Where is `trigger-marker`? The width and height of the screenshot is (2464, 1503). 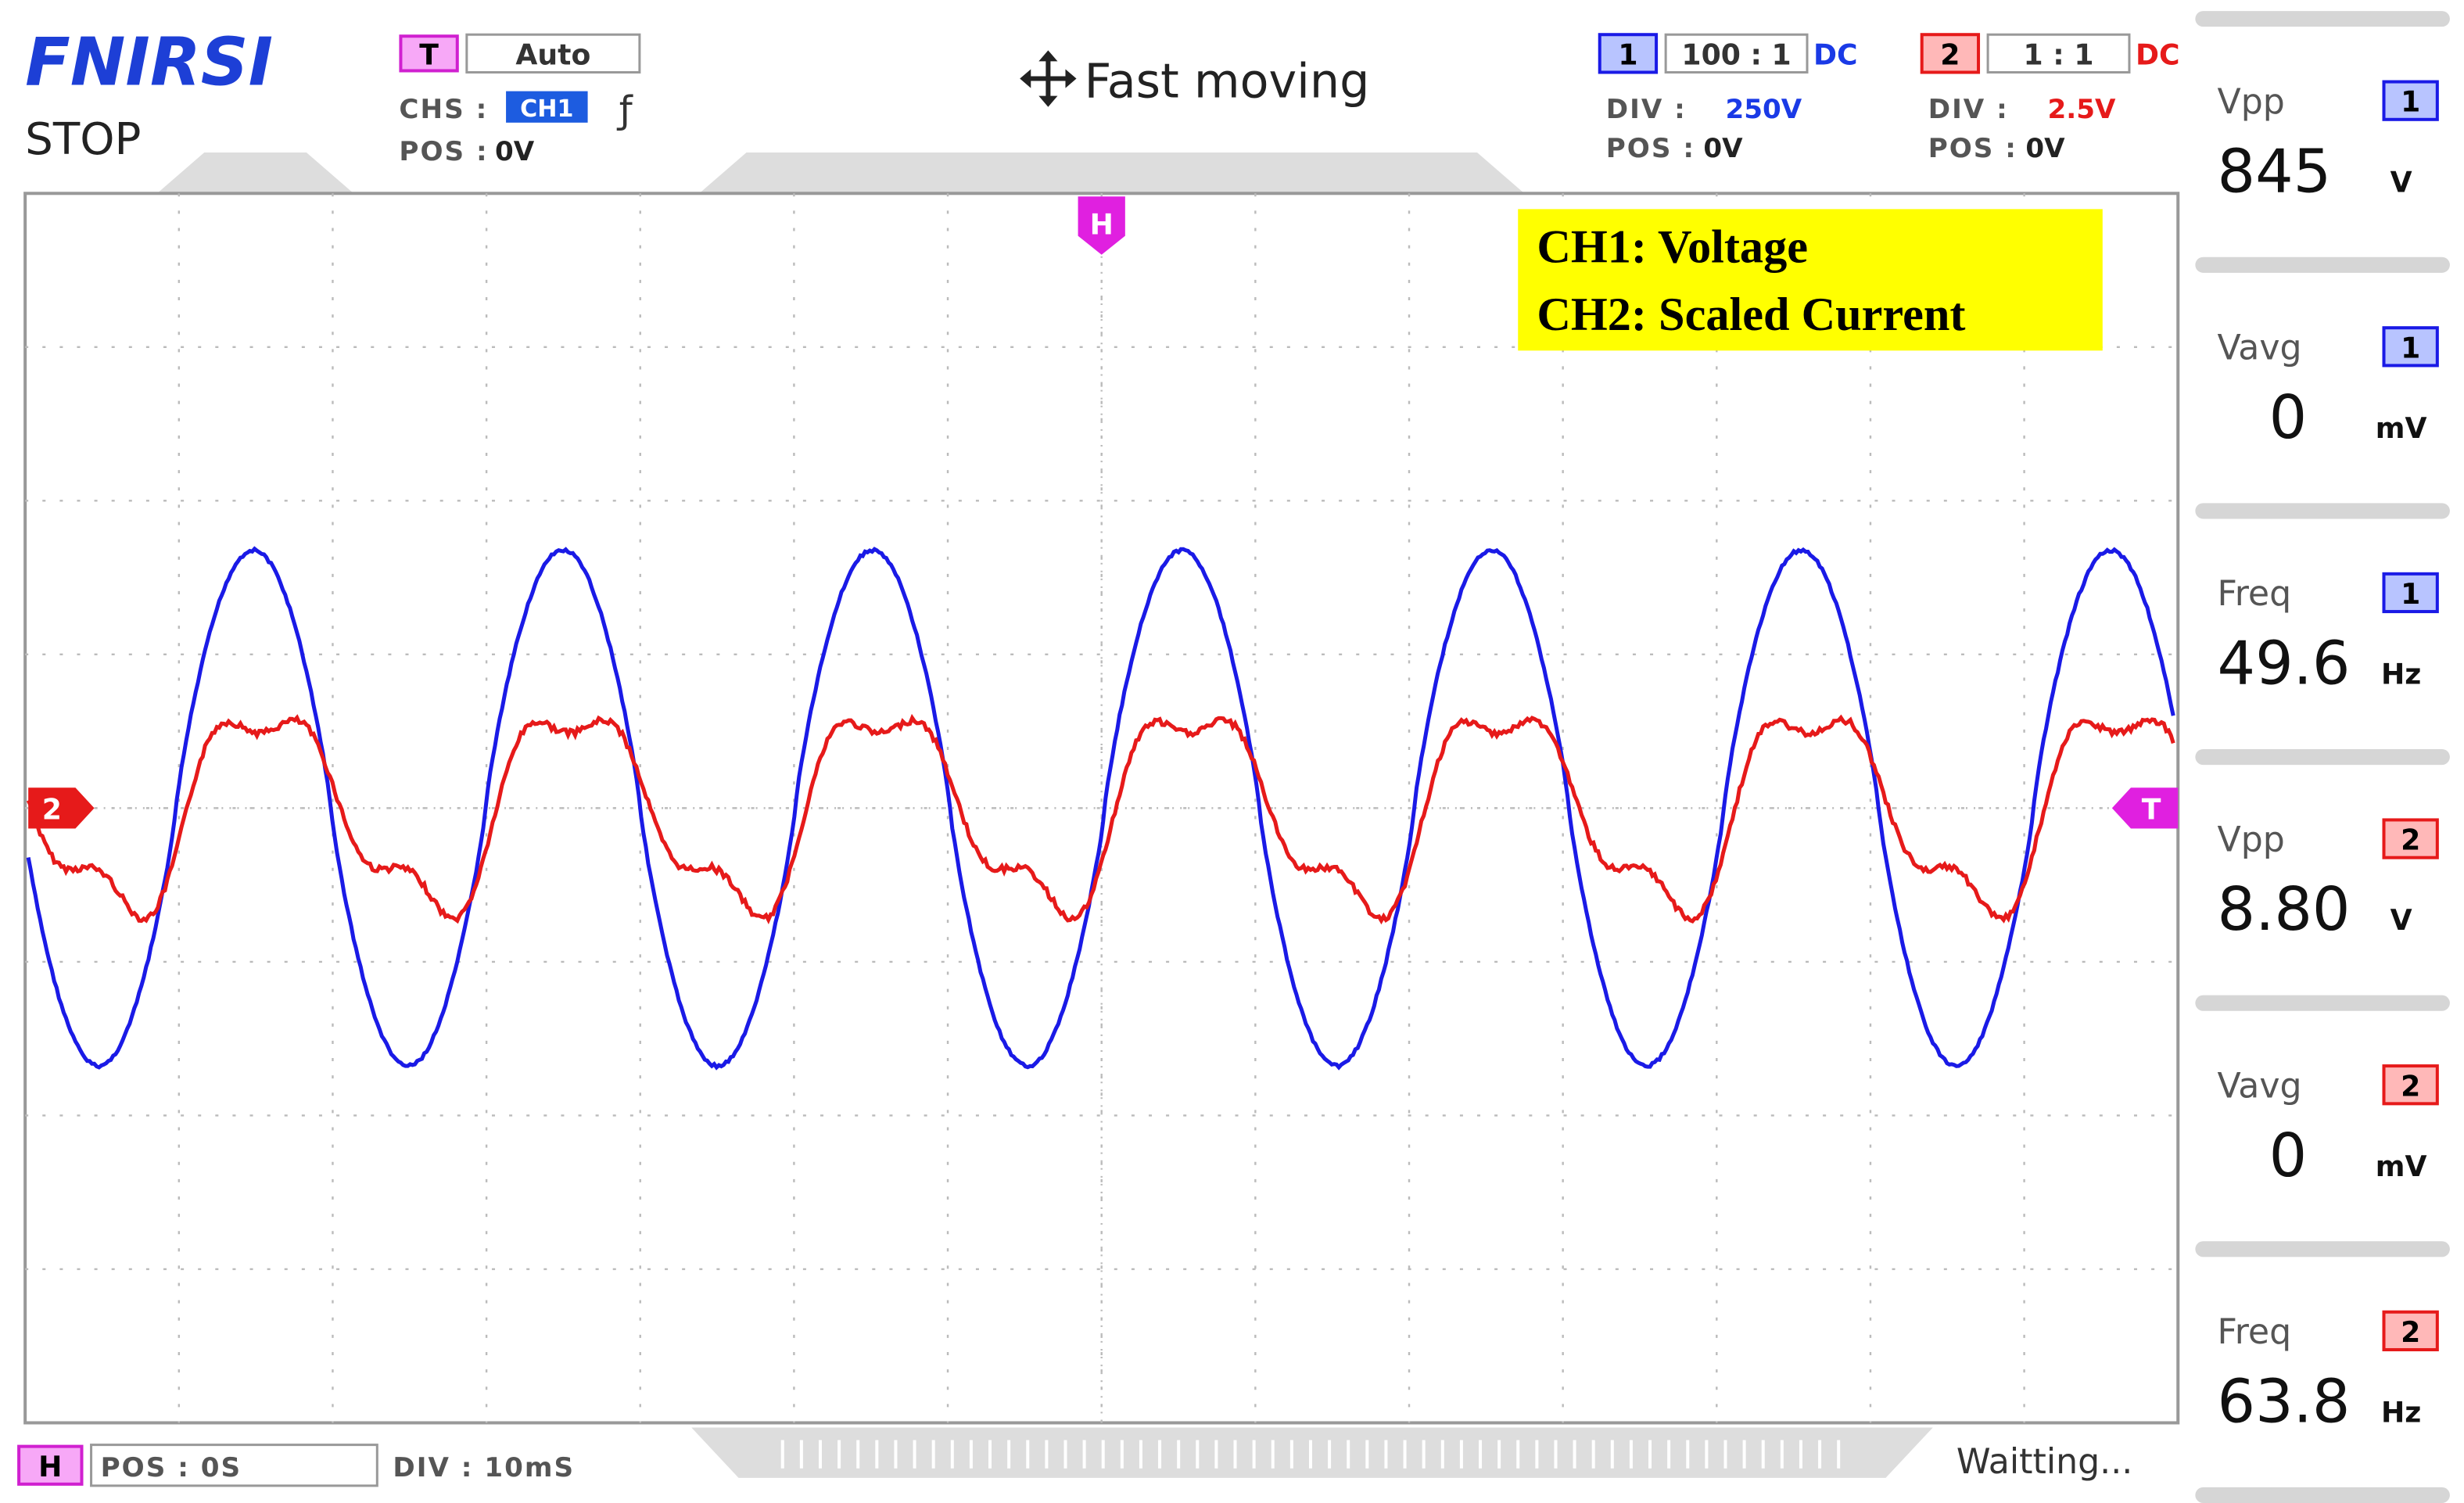 trigger-marker is located at coordinates (2145, 808).